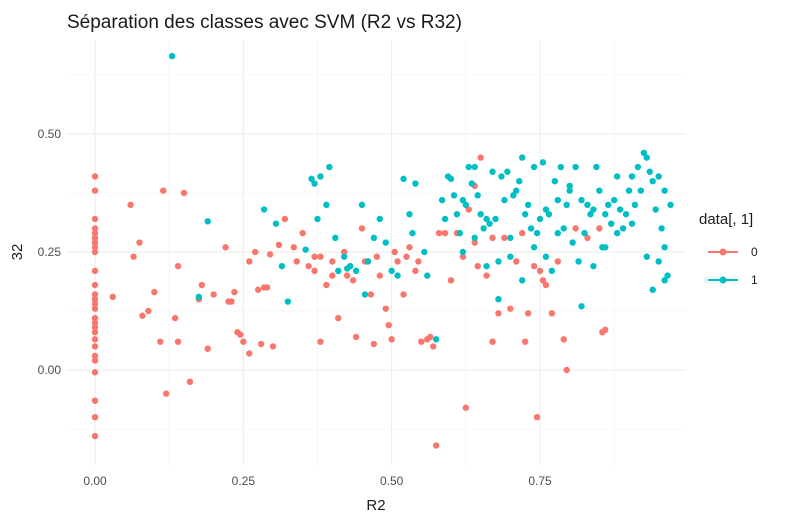 This screenshot has width=797, height=521. I want to click on x-axis-ticks: 0.00 0.25 0.50 0.75, so click(317, 481).